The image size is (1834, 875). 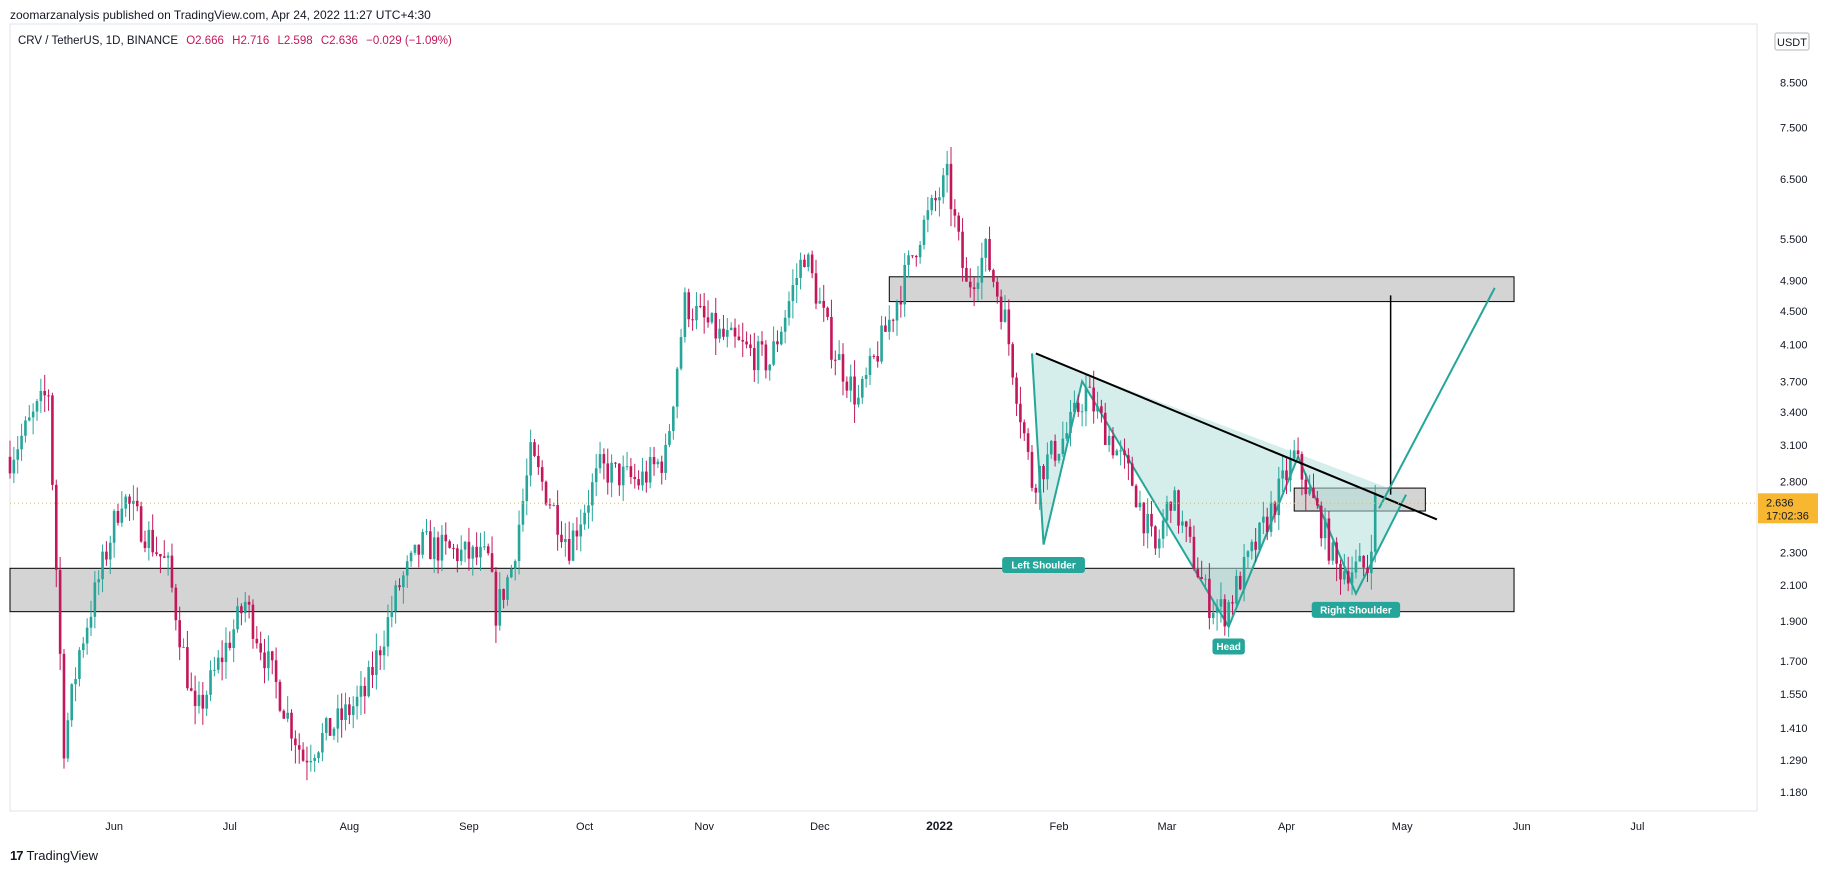 What do you see at coordinates (295, 41) in the screenshot?
I see `ohlc-low: L2.598` at bounding box center [295, 41].